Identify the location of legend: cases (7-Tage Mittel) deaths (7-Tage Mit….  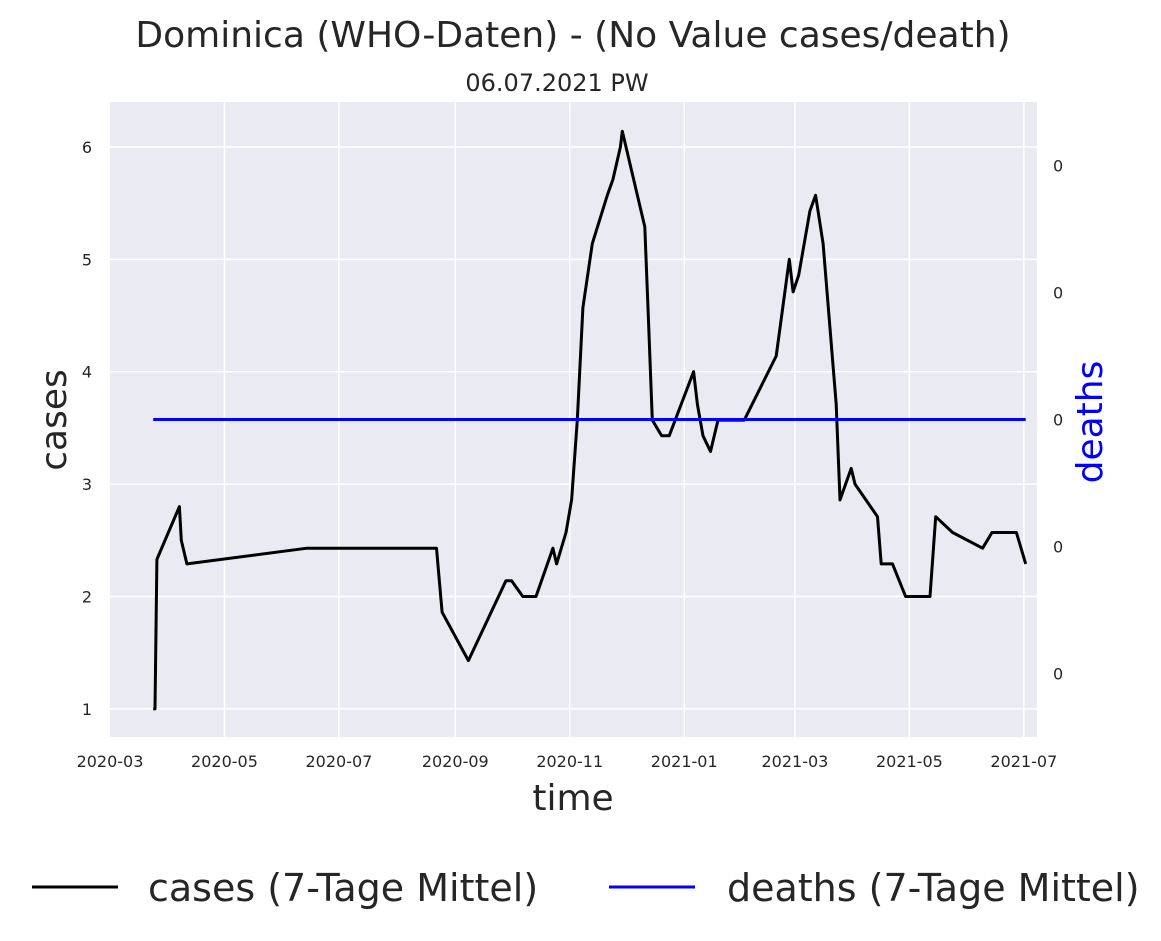
(586, 888).